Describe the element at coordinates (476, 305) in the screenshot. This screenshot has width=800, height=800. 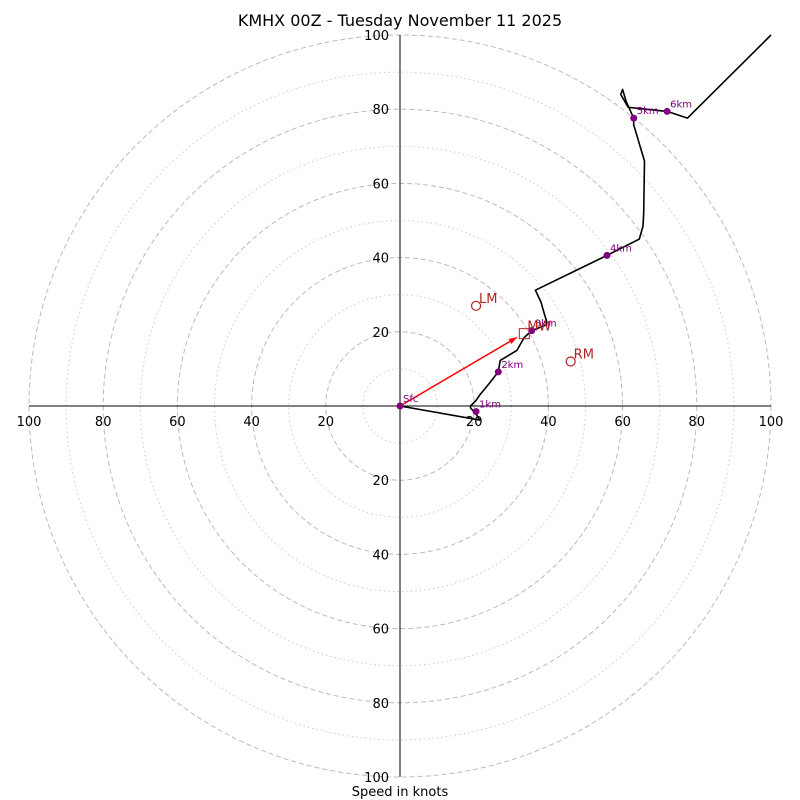
I see `storm-marker-LM` at that location.